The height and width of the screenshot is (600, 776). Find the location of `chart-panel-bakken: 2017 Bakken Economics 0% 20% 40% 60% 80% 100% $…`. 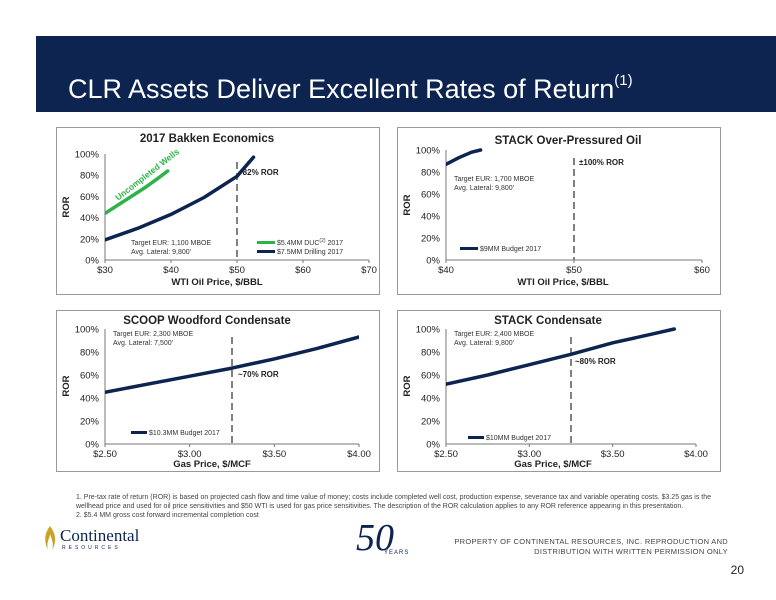

chart-panel-bakken: 2017 Bakken Economics 0% 20% 40% 60% 80% 100% $… is located at coordinates (218, 211).